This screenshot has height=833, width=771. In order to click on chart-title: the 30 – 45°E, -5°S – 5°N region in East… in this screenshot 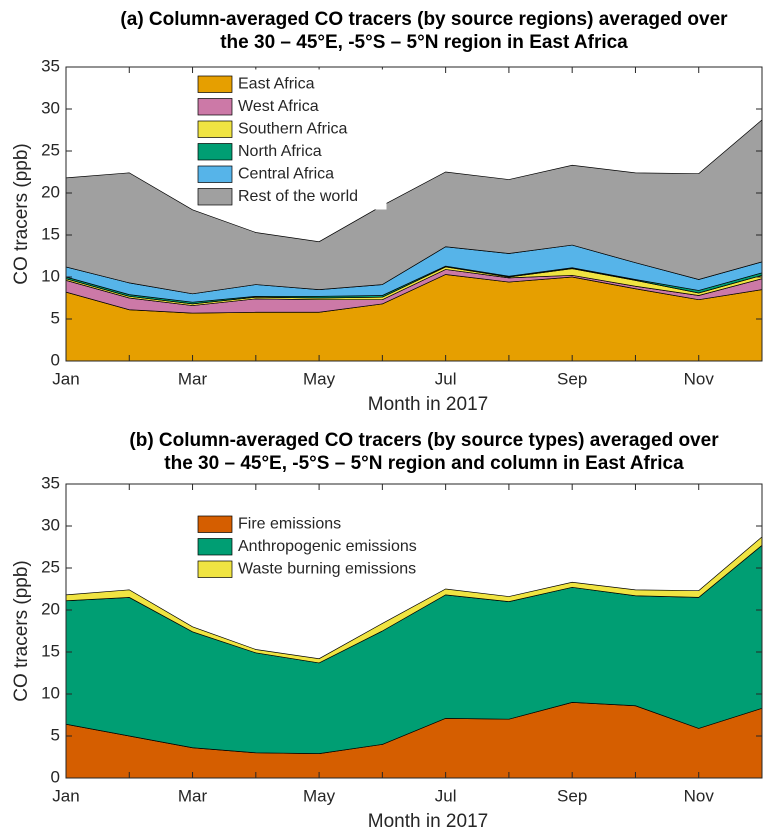, I will do `click(424, 42)`.